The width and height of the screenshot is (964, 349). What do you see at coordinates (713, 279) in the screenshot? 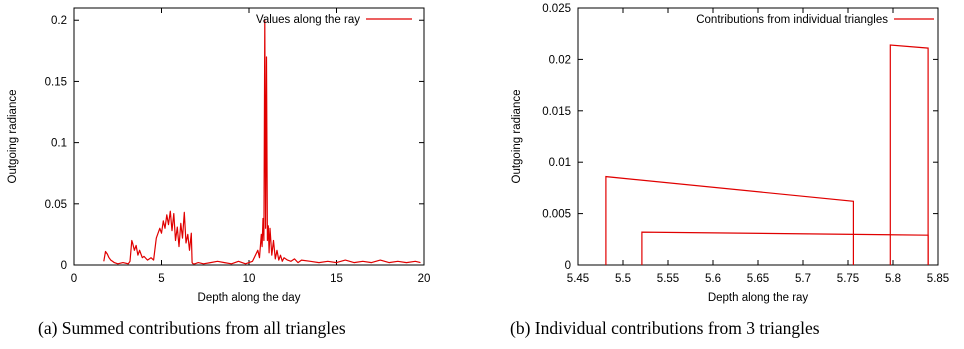
I see `x-tick-label: 5.6` at bounding box center [713, 279].